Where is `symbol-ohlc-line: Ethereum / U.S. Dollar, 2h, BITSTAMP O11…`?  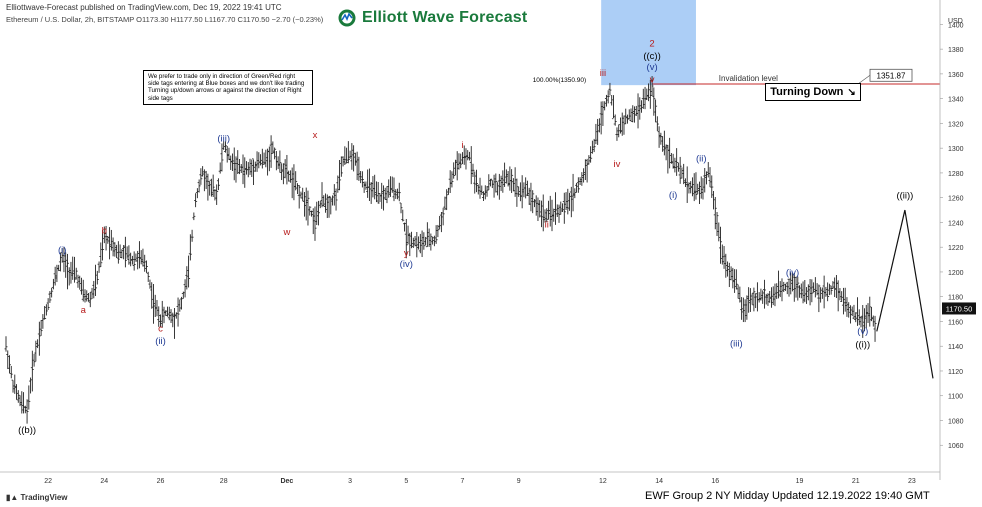 symbol-ohlc-line: Ethereum / U.S. Dollar, 2h, BITSTAMP O11… is located at coordinates (165, 19).